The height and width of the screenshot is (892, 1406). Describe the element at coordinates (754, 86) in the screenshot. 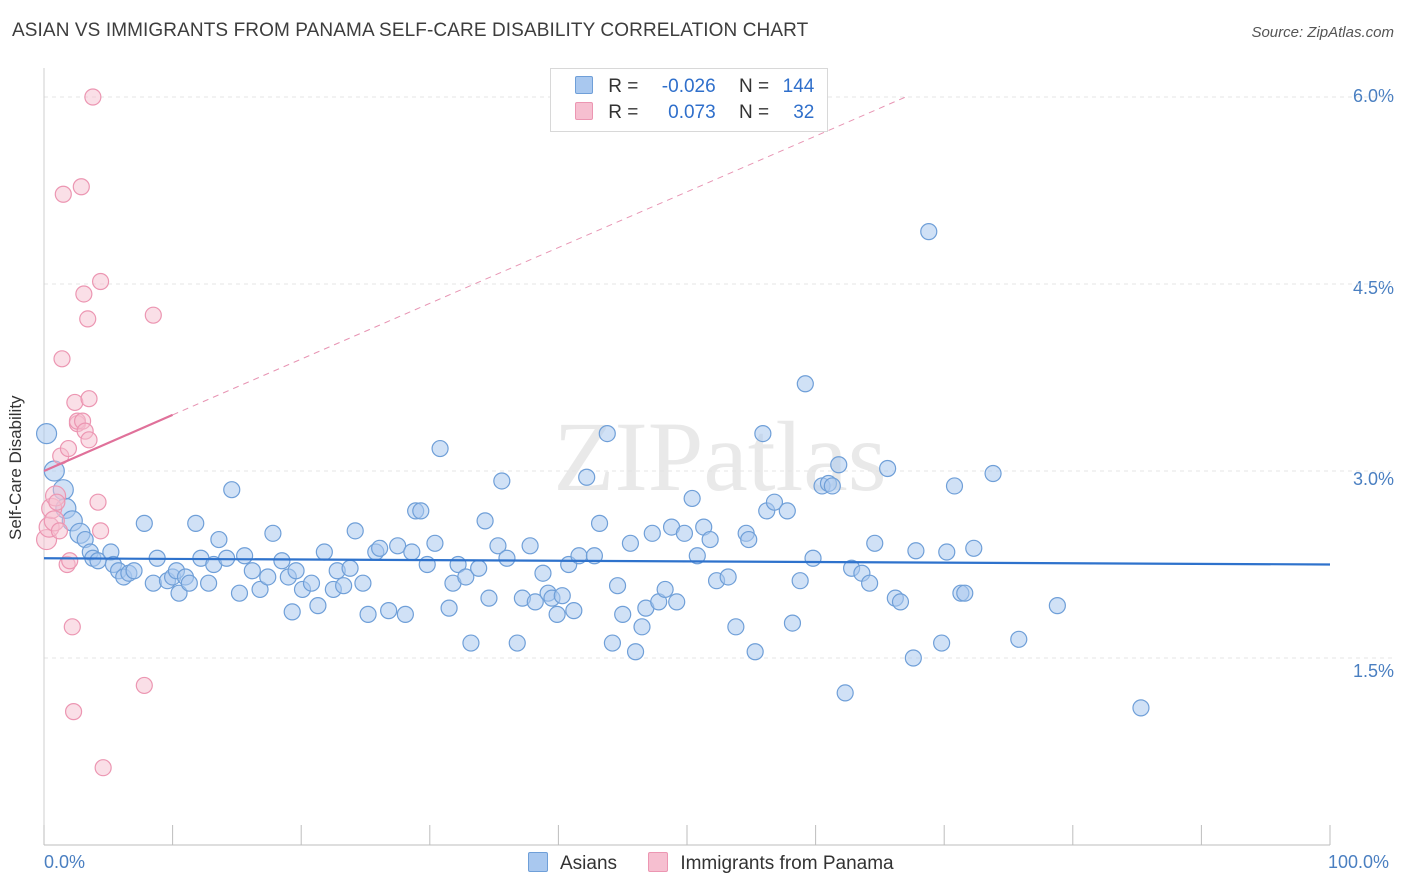

I see `legend-n-label: N =` at that location.